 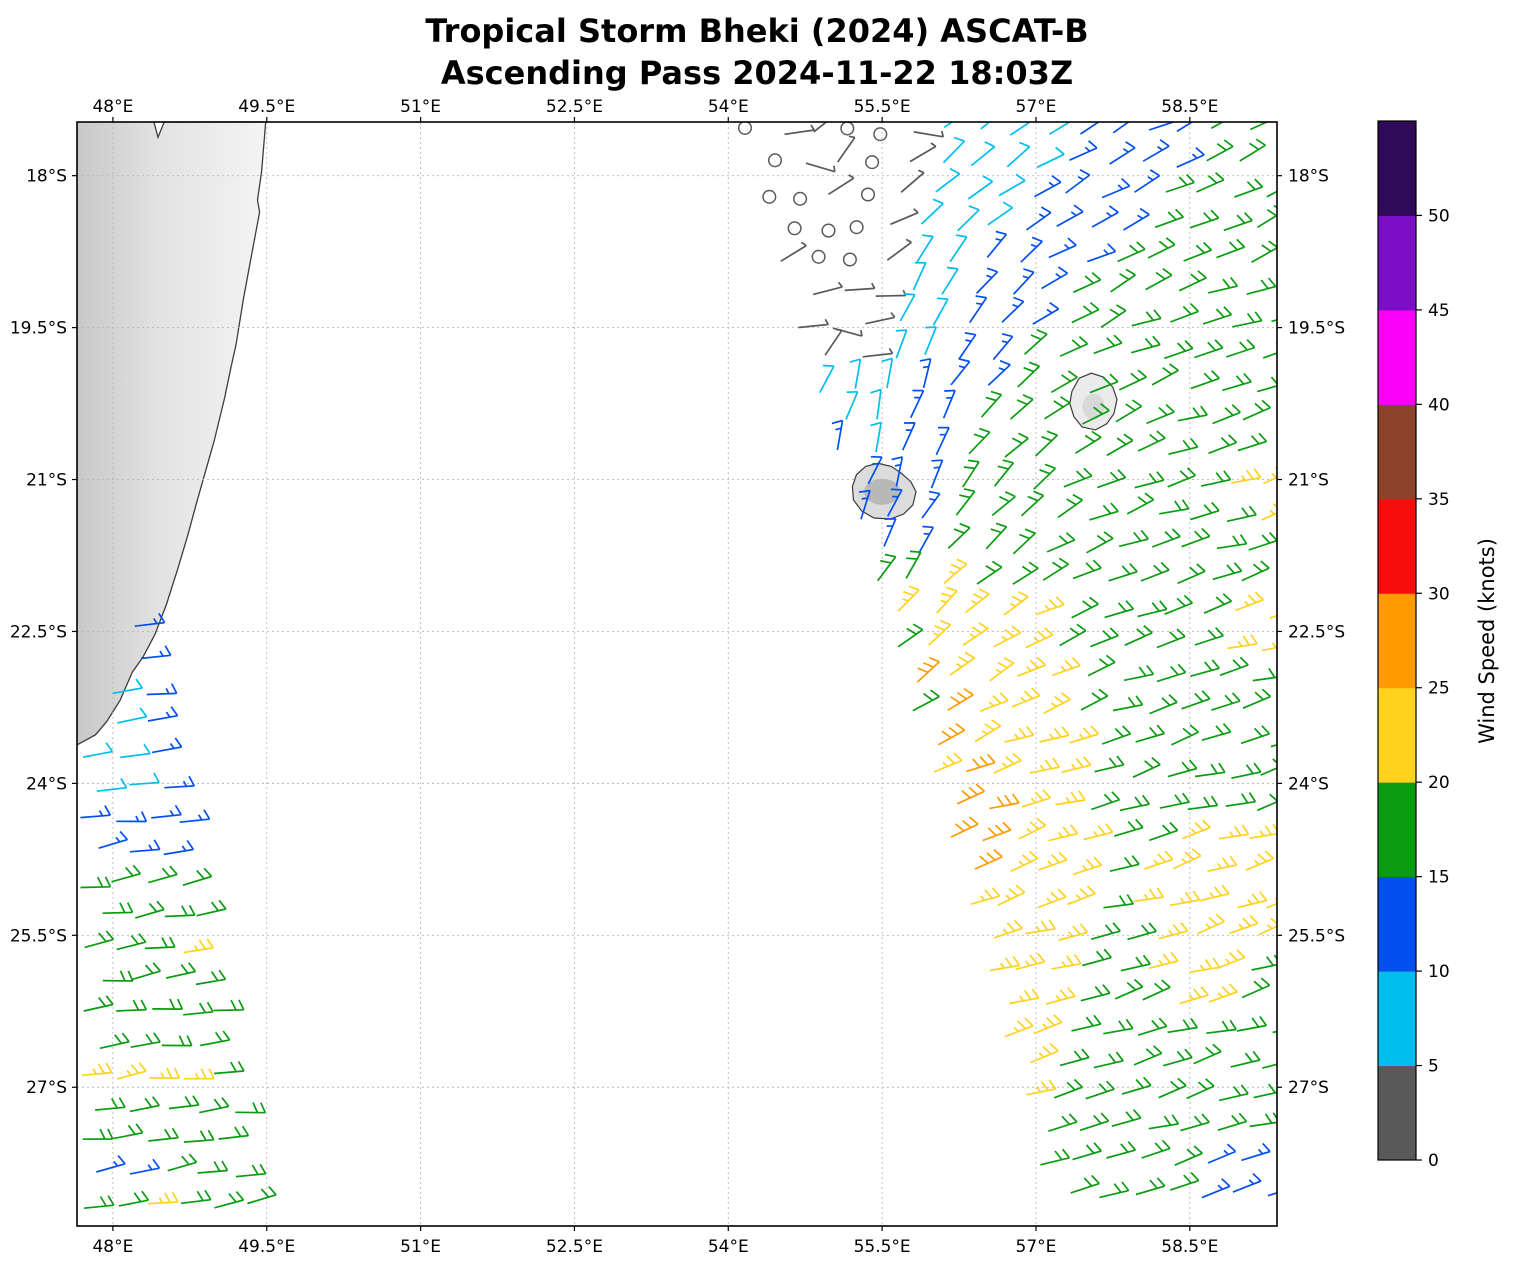 I want to click on colorbar-tick-label: 40, so click(x=1439, y=405).